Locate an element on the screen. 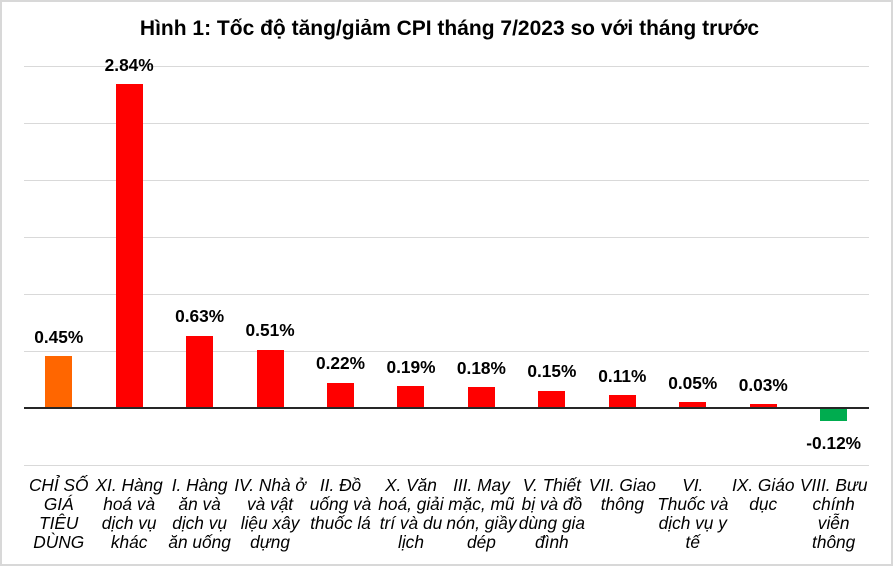  category-label: IX. Giáo dục is located at coordinates (763, 494).